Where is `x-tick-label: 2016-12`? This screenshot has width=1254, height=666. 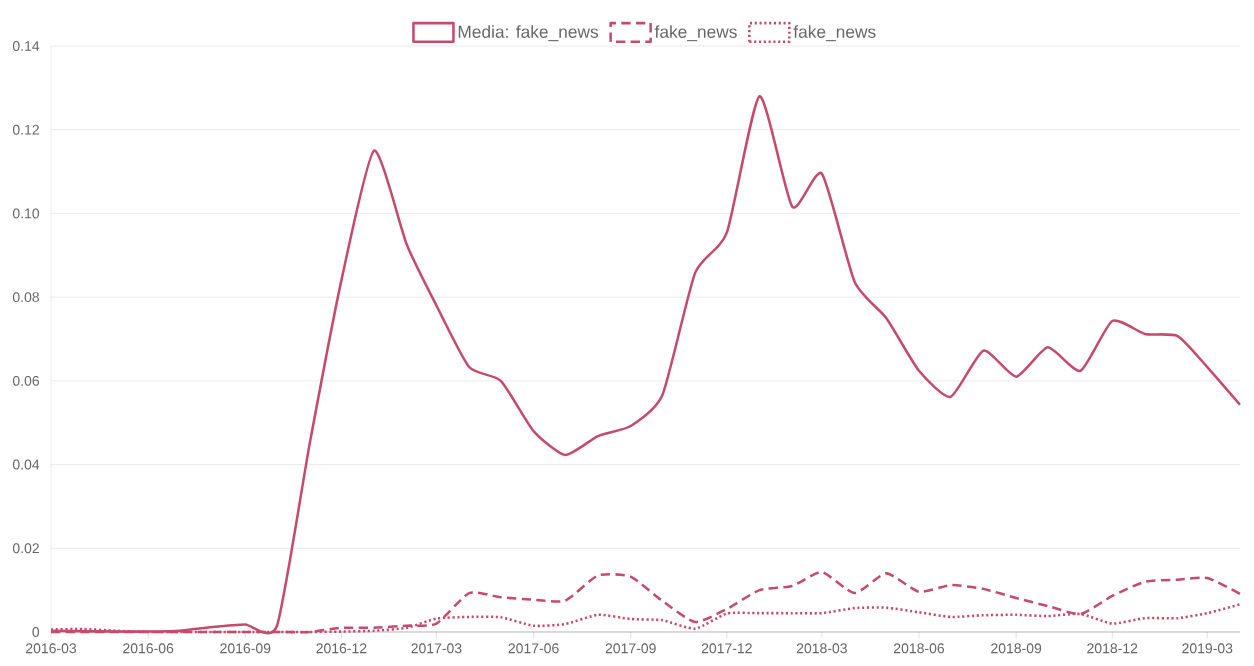
x-tick-label: 2016-12 is located at coordinates (341, 648).